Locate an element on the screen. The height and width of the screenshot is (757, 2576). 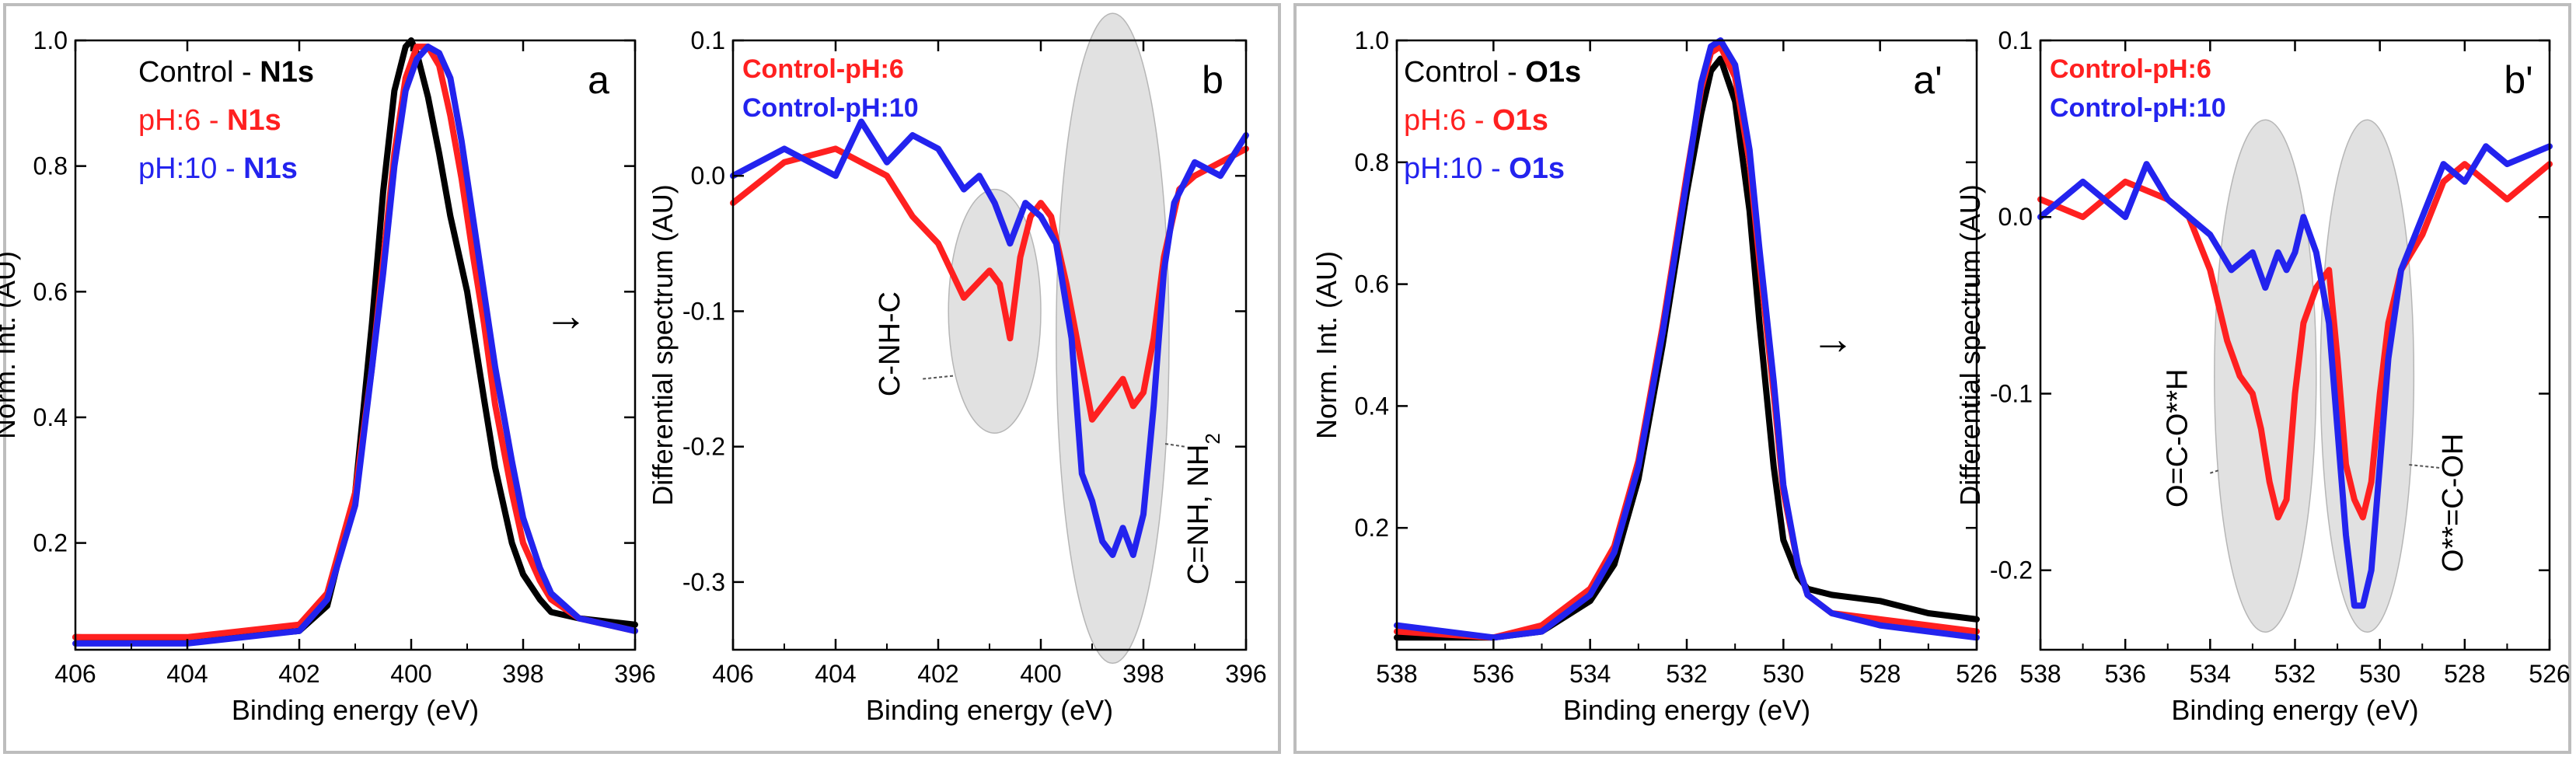
panel-label: b is located at coordinates (1213, 80).